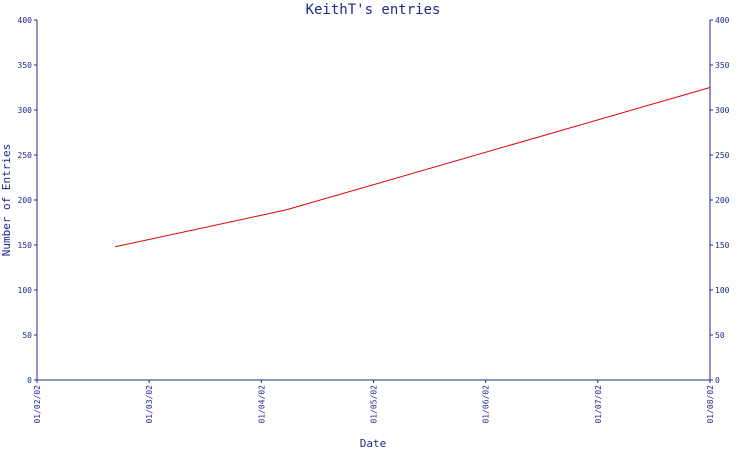  What do you see at coordinates (722, 20) in the screenshot?
I see `right-y-tick-label: 400` at bounding box center [722, 20].